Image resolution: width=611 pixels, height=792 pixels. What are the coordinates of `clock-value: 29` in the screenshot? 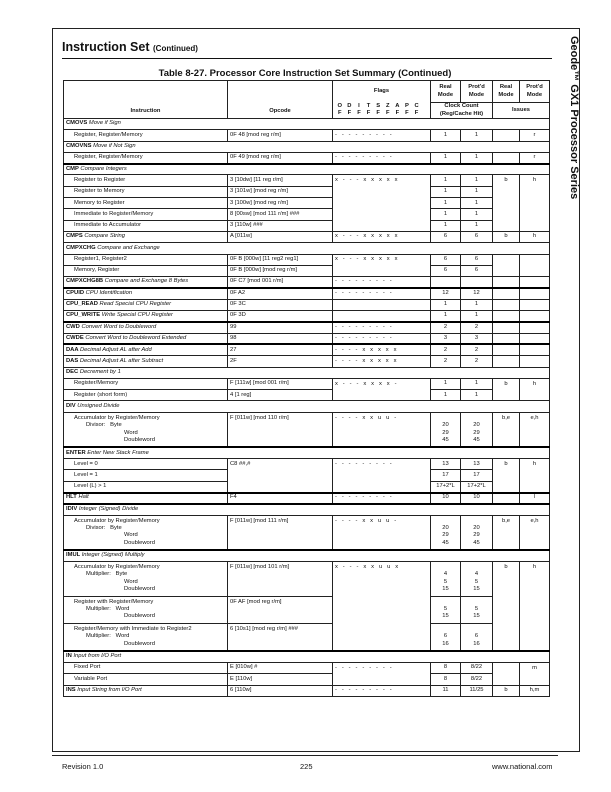 It's located at (445, 432).